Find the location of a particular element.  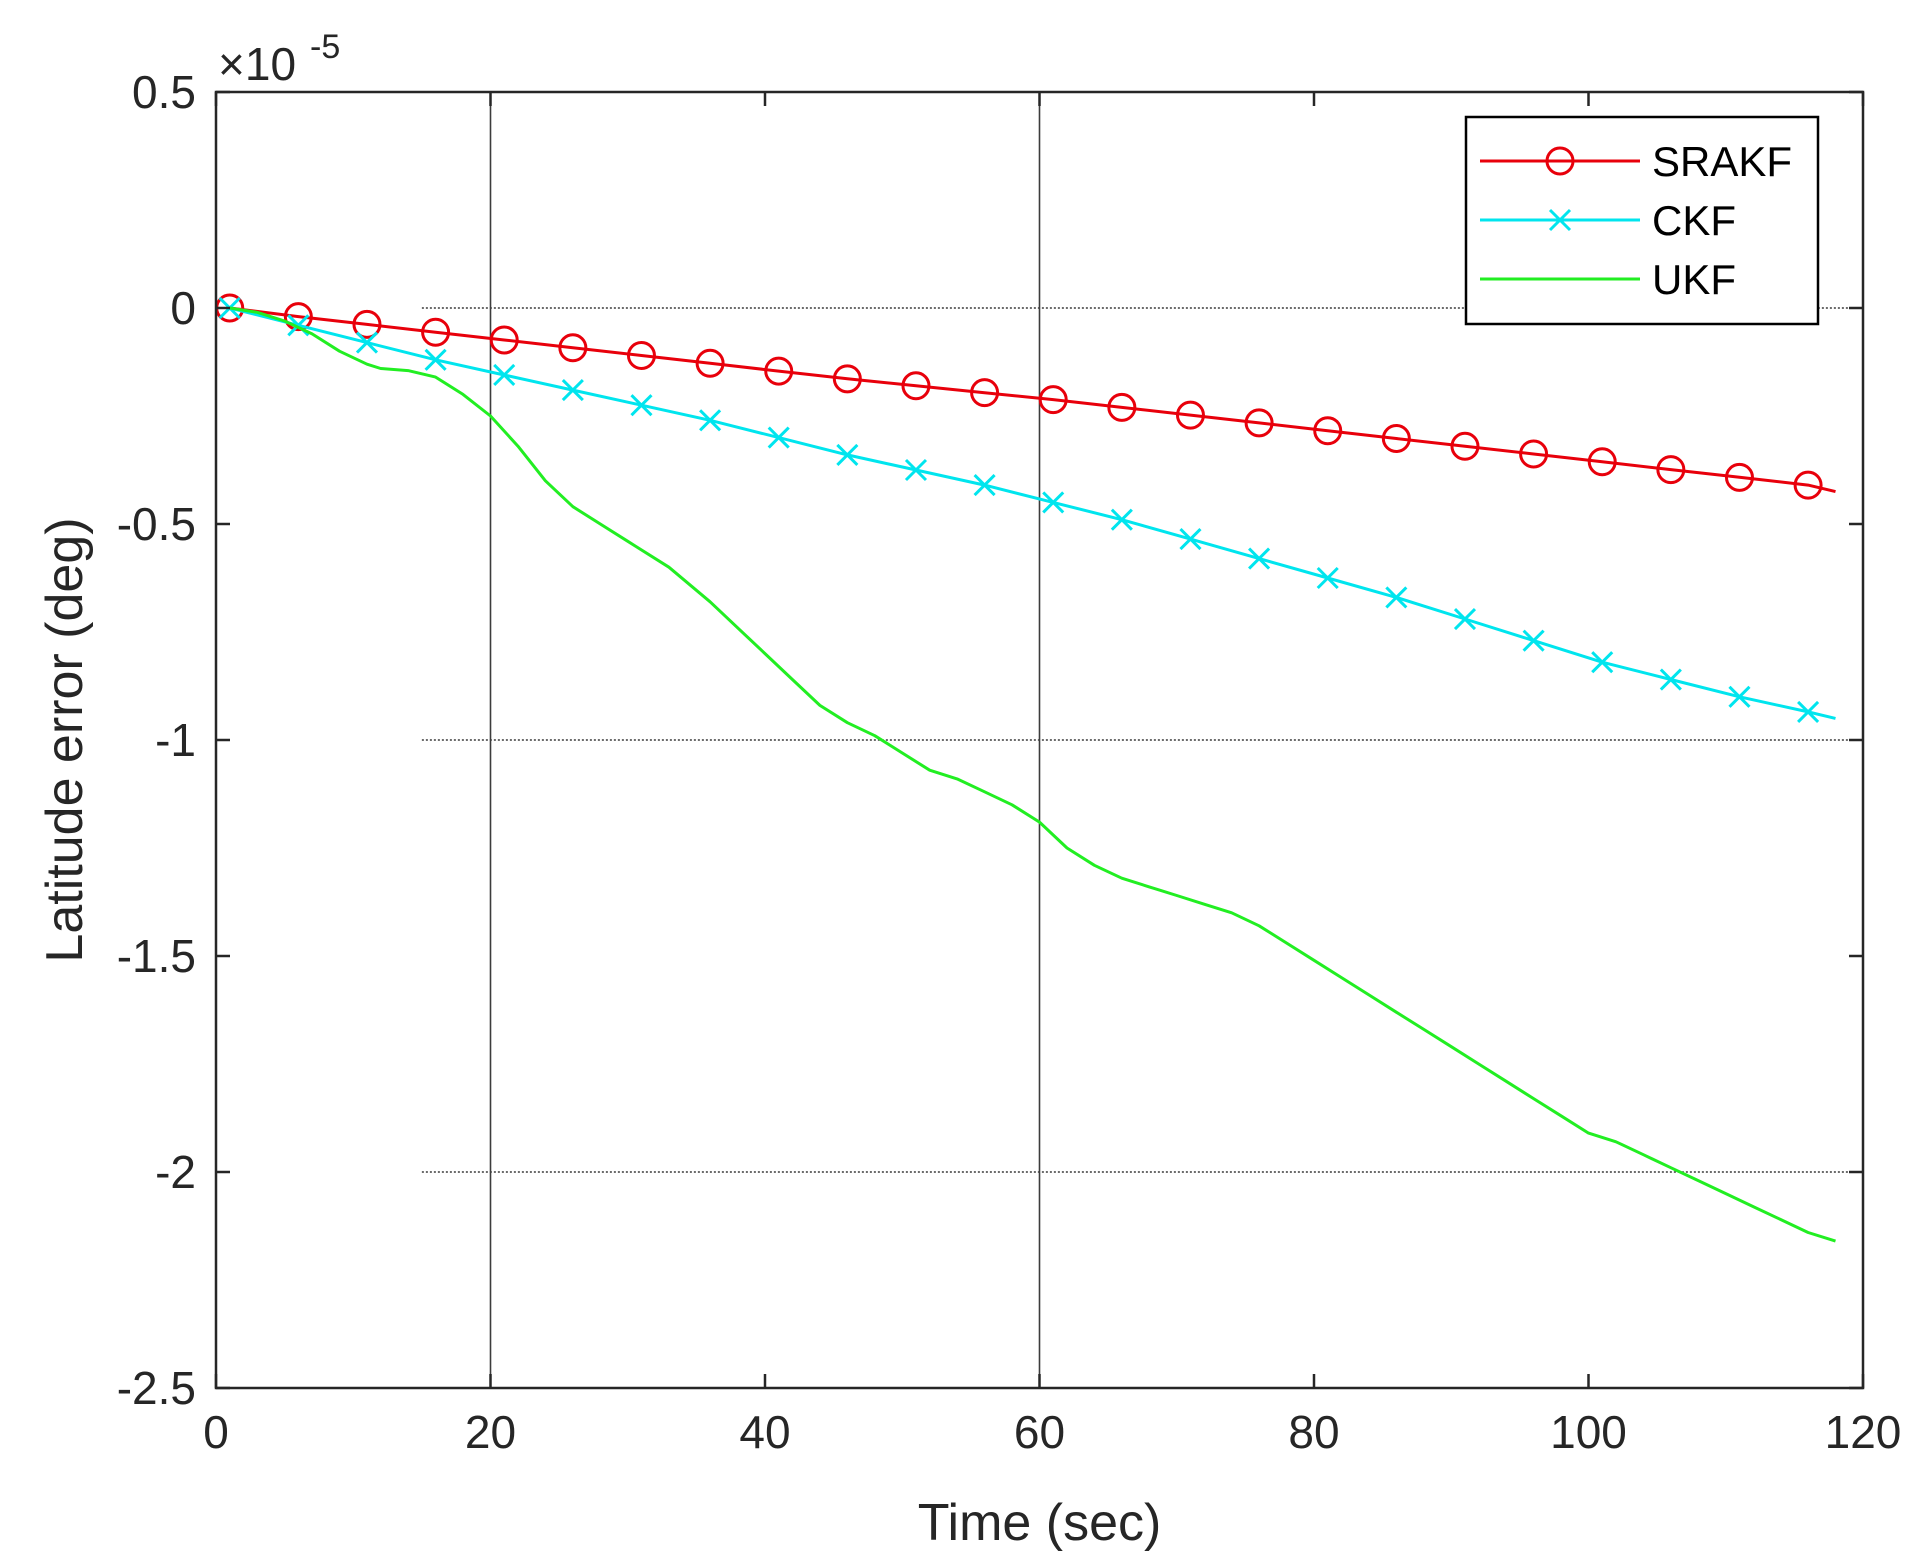

y-tick-label: -0.5 is located at coordinates (156, 524).